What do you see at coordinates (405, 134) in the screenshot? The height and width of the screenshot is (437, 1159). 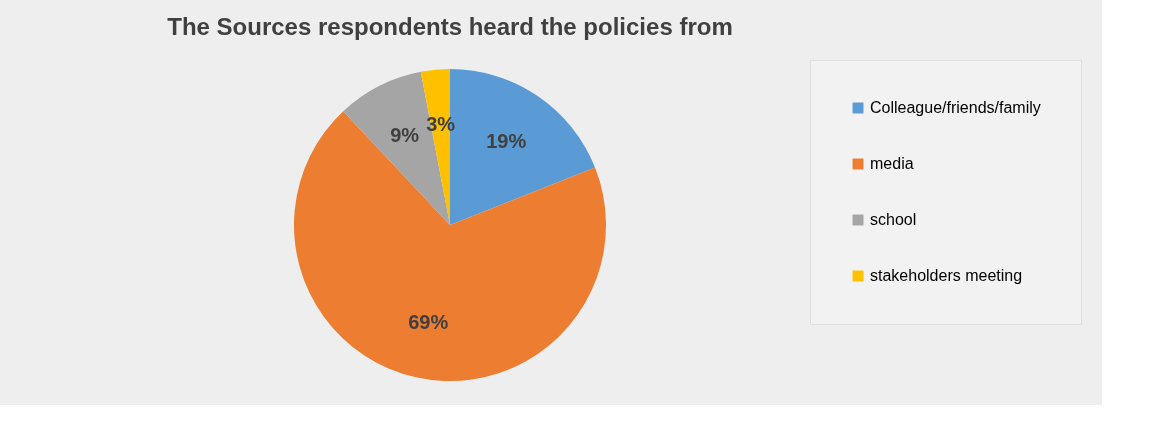 I see `data-label: 9%` at bounding box center [405, 134].